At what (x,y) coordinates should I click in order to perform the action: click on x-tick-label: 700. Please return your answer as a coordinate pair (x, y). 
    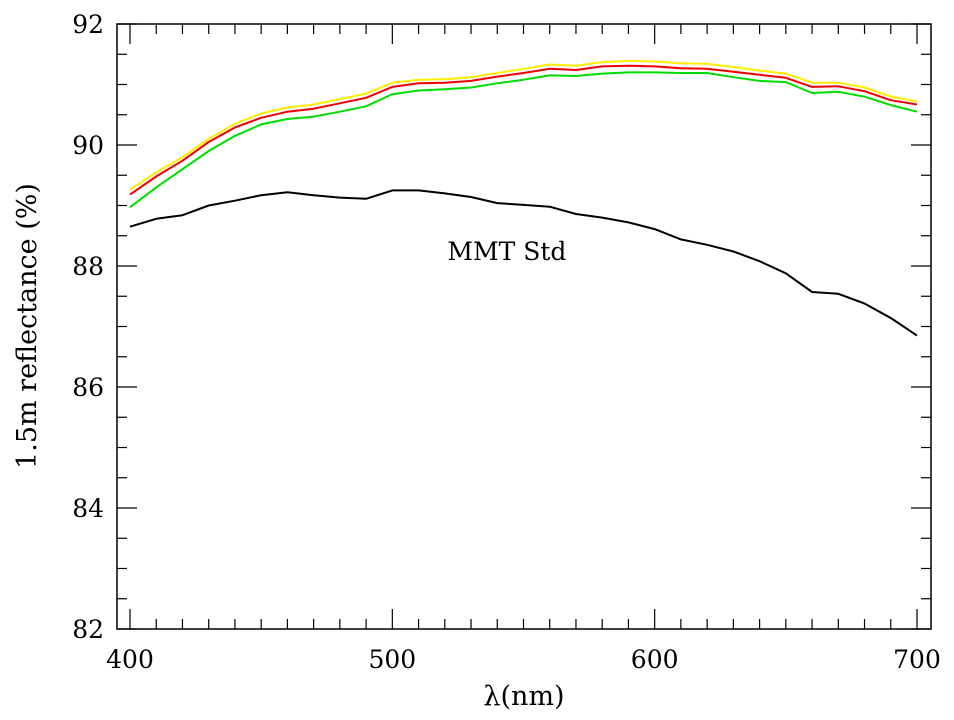
    Looking at the image, I should click on (917, 659).